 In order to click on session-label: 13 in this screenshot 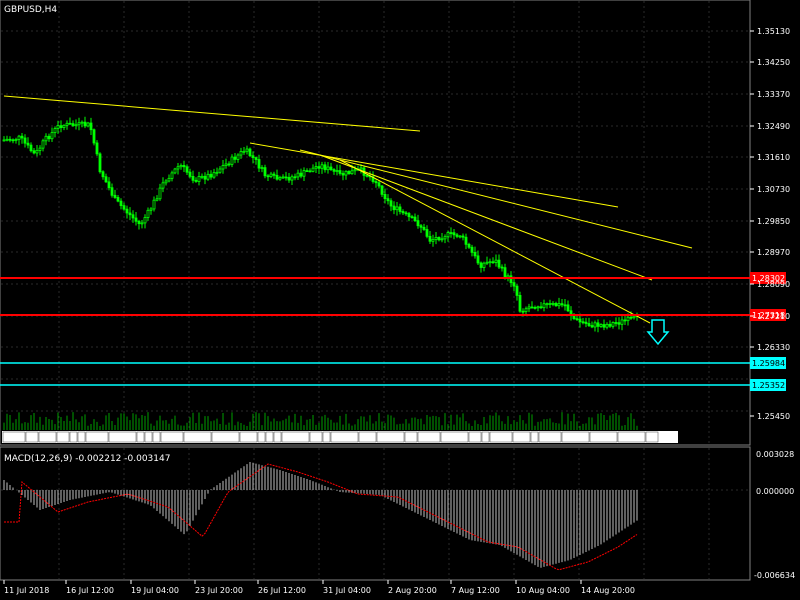, I will do `click(316, 437)`.